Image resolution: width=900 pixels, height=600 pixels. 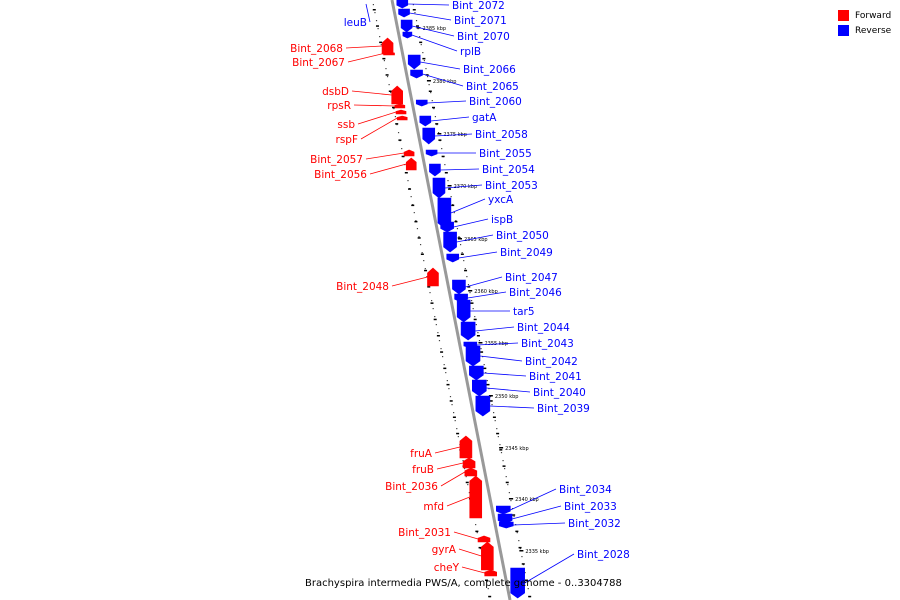 What do you see at coordinates (873, 30) in the screenshot?
I see `legend-reverse-label: Reverse` at bounding box center [873, 30].